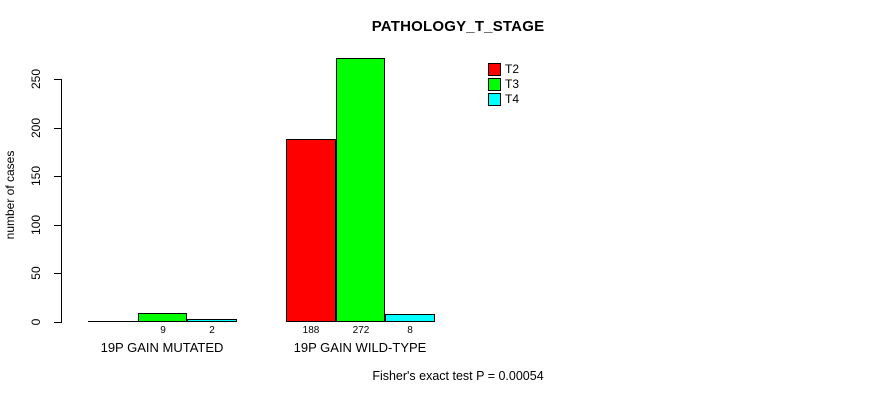 Image resolution: width=890 pixels, height=400 pixels. Describe the element at coordinates (512, 99) in the screenshot. I see `legend-label-T4: T4` at that location.